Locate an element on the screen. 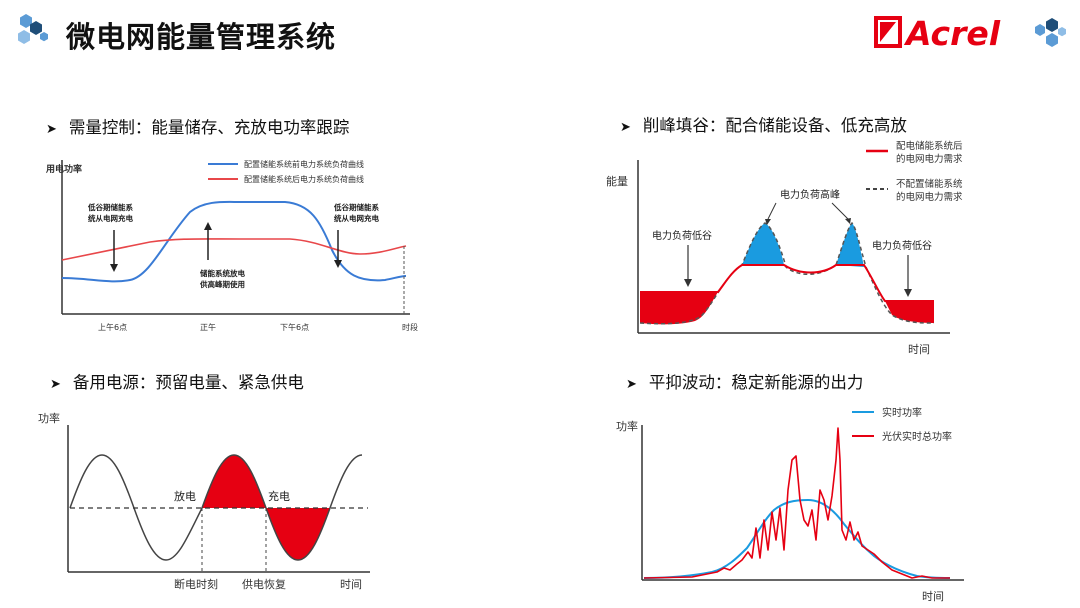  legend-before: 配置储能系统前电力系统负荷曲线 is located at coordinates (304, 164).